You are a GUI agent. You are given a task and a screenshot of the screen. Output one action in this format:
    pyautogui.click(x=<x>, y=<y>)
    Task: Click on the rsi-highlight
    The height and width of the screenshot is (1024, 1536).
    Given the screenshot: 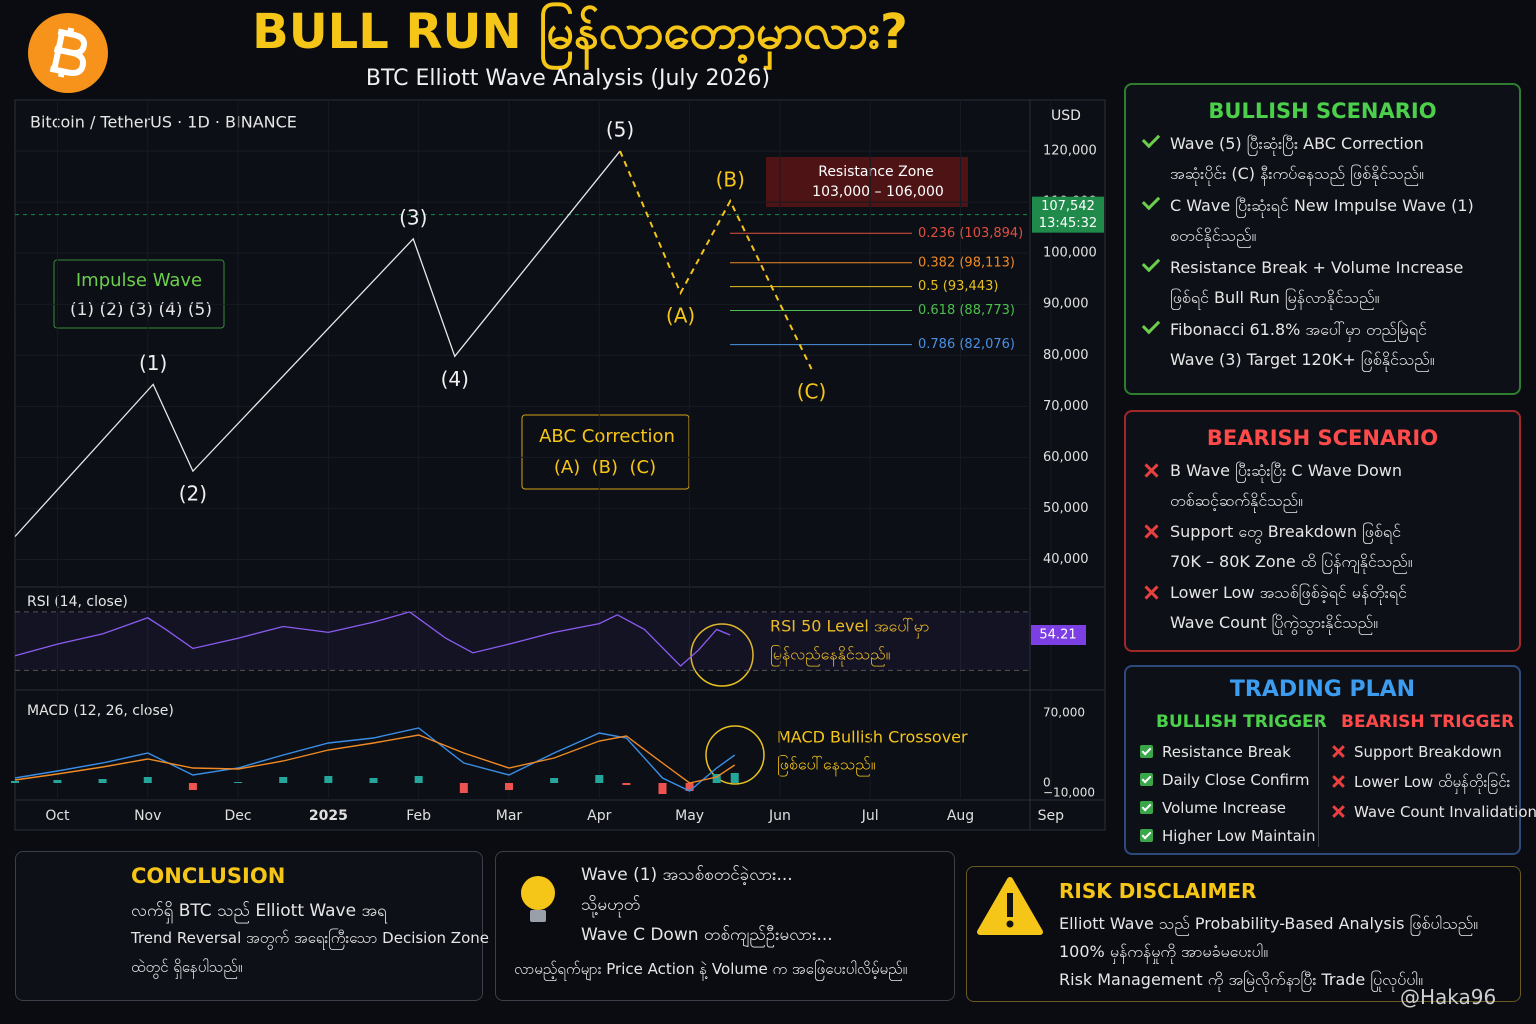 What is the action you would take?
    pyautogui.click(x=722, y=655)
    